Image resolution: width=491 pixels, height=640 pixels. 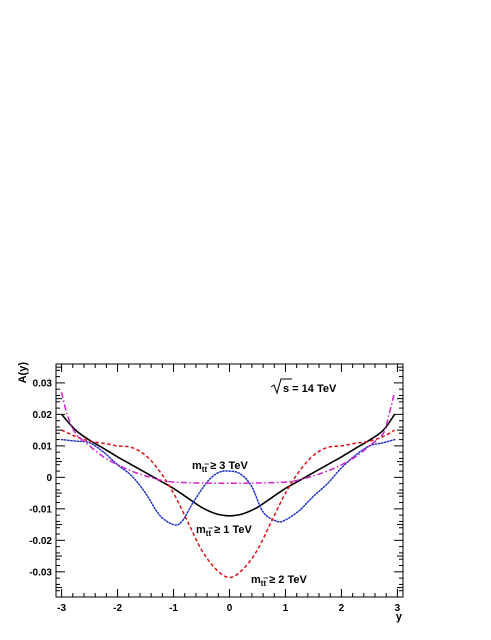 What do you see at coordinates (43, 446) in the screenshot?
I see `y-tick-label: 0.01` at bounding box center [43, 446].